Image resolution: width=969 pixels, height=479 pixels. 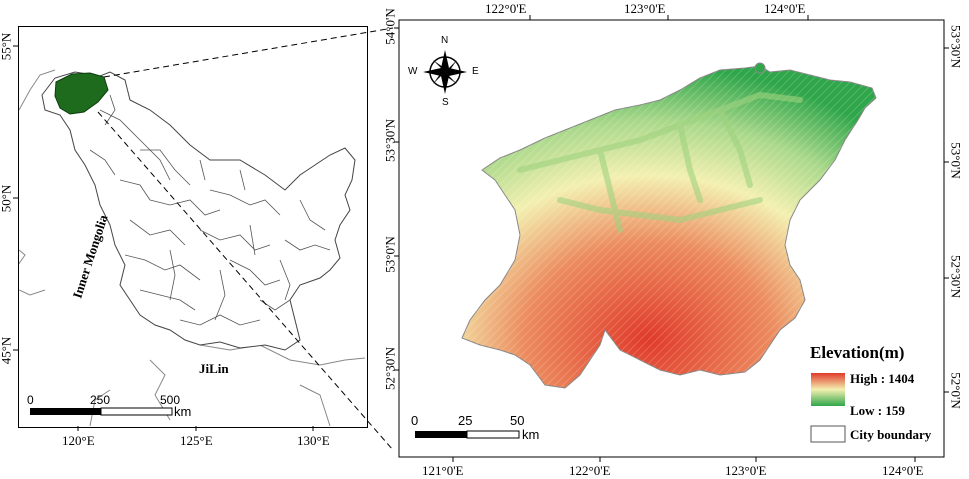 I want to click on bottom-tick-4: 124°0'E, so click(x=903, y=470).